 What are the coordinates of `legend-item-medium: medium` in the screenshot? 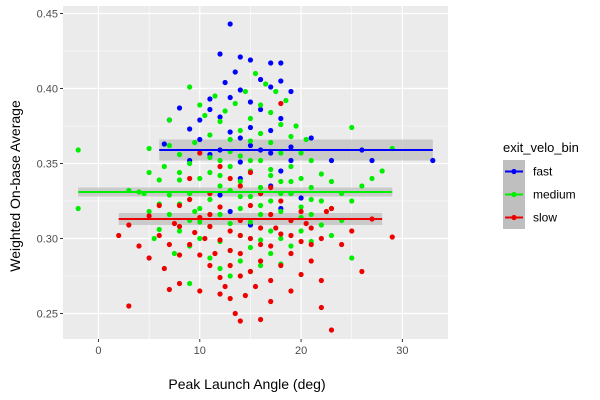 It's located at (539, 194).